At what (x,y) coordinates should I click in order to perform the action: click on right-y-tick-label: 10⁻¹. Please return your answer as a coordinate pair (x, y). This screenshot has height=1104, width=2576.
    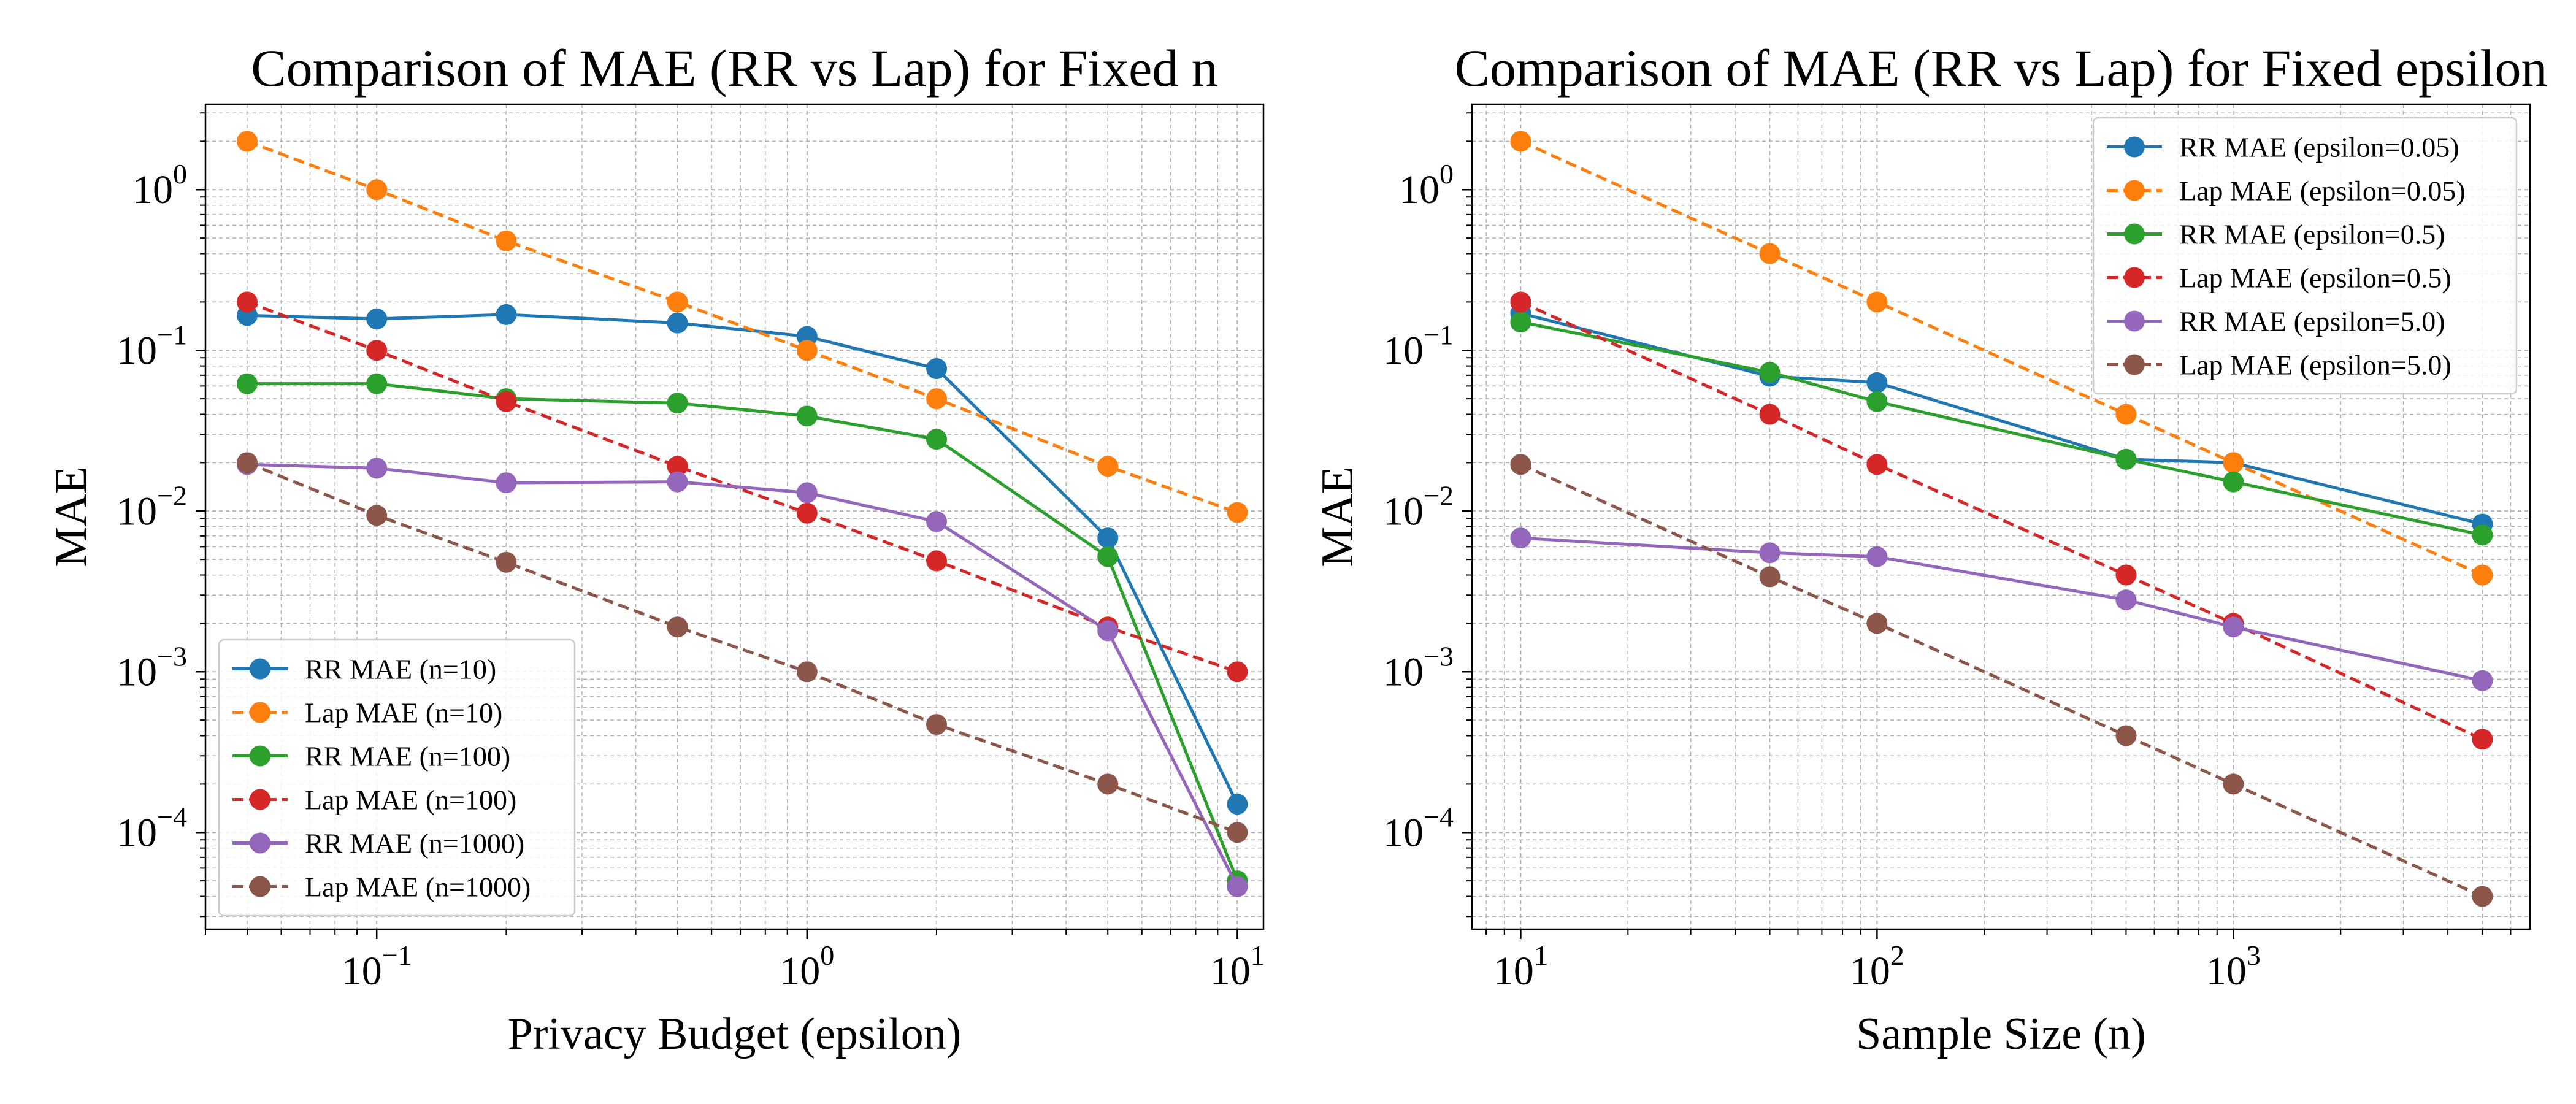
    Looking at the image, I should click on (1418, 346).